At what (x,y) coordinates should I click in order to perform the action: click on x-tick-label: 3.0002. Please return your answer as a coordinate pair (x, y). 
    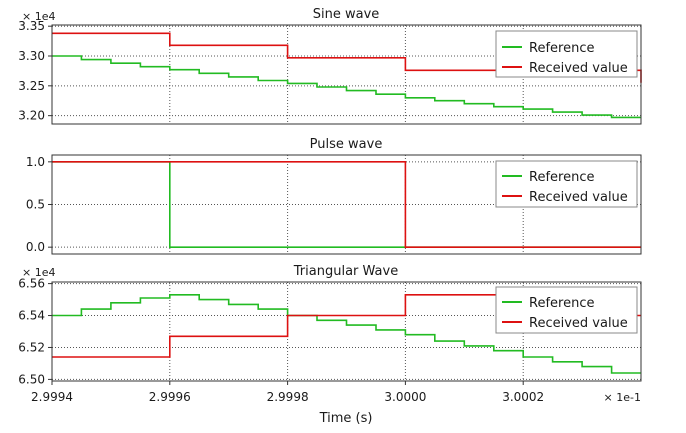
    Looking at the image, I should click on (523, 397).